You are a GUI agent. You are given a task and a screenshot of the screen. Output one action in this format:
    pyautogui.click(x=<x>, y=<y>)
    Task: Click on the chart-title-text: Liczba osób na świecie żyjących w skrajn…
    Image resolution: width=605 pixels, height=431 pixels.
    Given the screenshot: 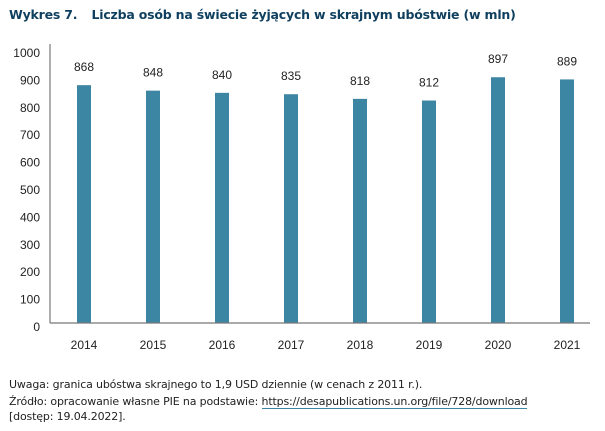 What is the action you would take?
    pyautogui.click(x=303, y=14)
    